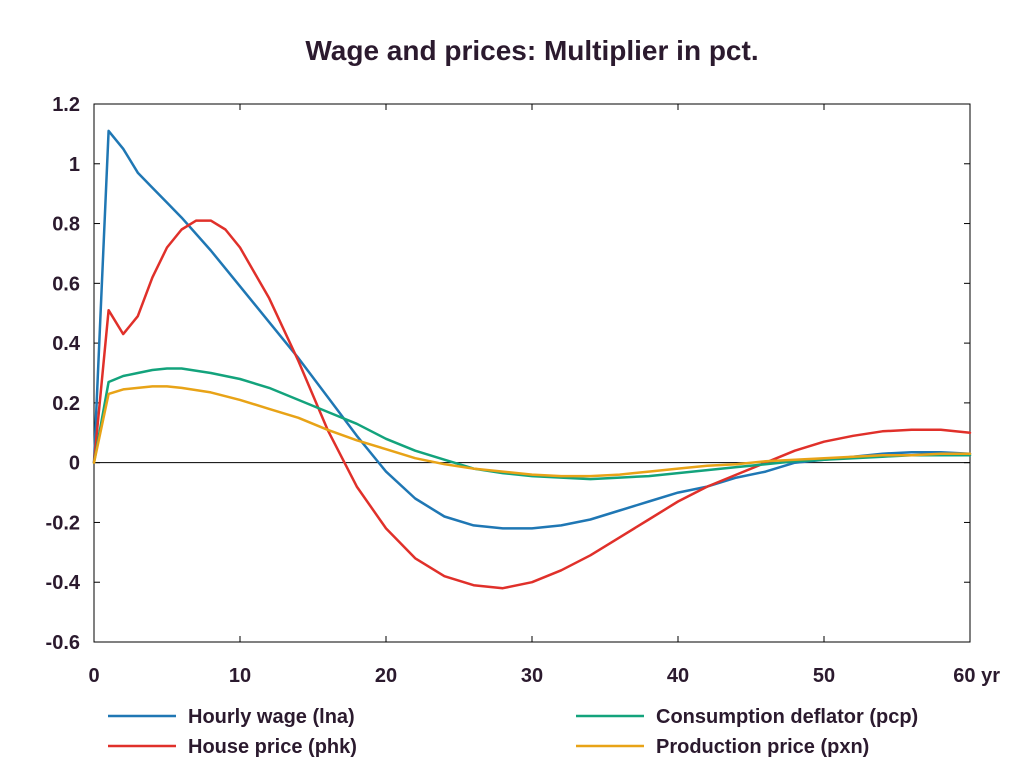 The height and width of the screenshot is (783, 1024). I want to click on y-tick-label: -0.2, so click(63, 523).